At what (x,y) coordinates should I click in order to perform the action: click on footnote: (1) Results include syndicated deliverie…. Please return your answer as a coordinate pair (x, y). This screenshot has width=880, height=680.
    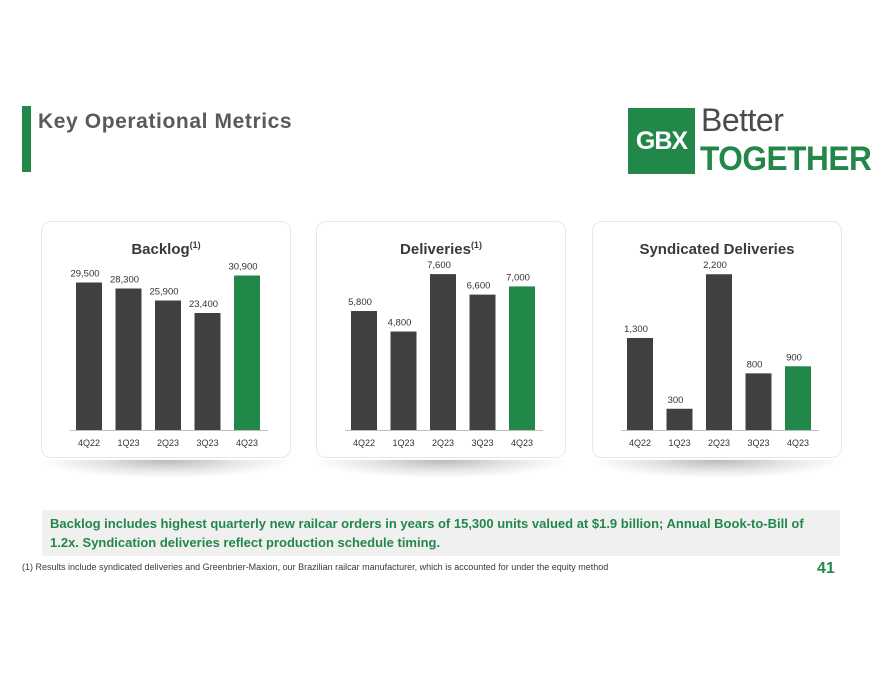
    Looking at the image, I should click on (315, 567).